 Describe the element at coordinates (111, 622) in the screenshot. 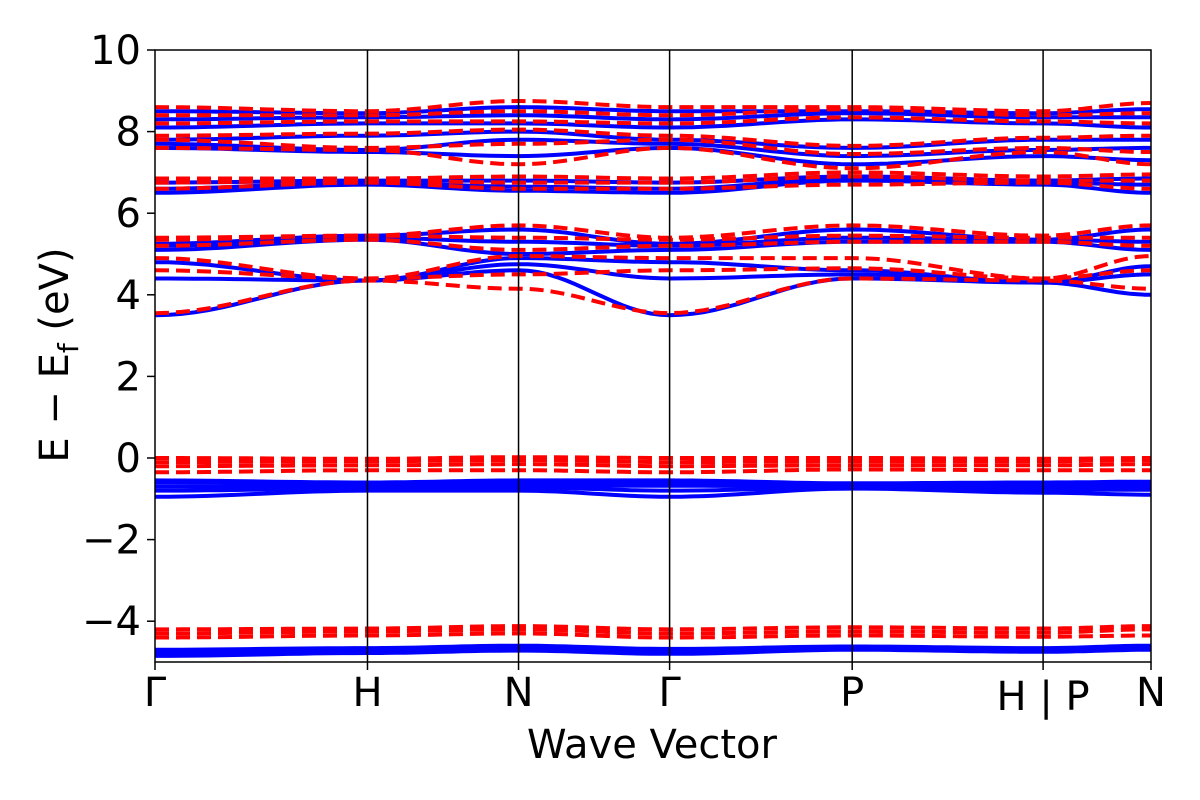

I see `y-tick-label-0: −4` at that location.